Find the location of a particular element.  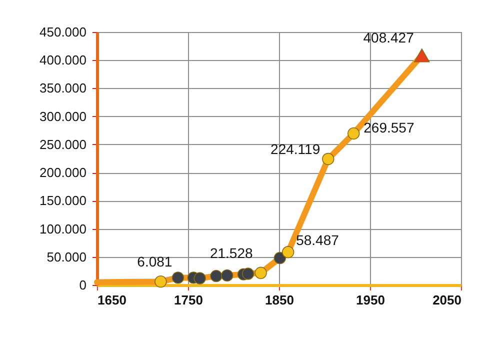

y-tick-label: 50.000 is located at coordinates (66, 256).